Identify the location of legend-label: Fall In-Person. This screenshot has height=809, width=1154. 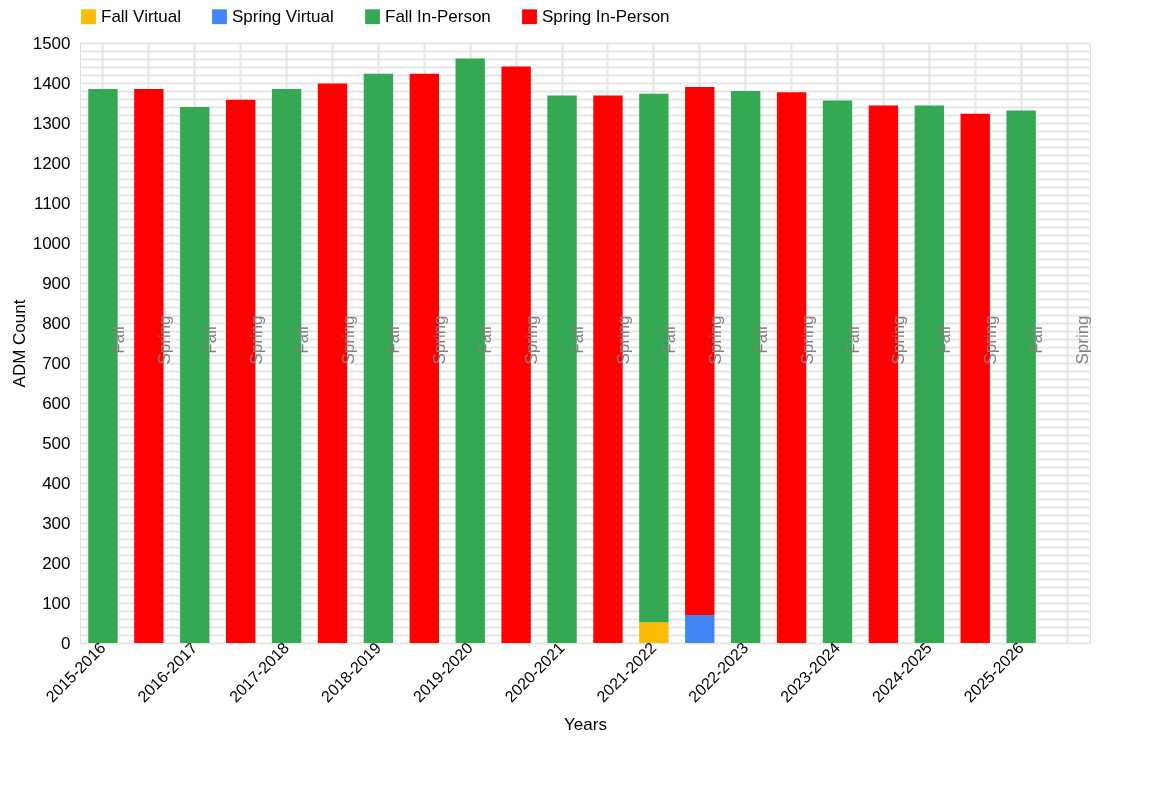
(438, 16).